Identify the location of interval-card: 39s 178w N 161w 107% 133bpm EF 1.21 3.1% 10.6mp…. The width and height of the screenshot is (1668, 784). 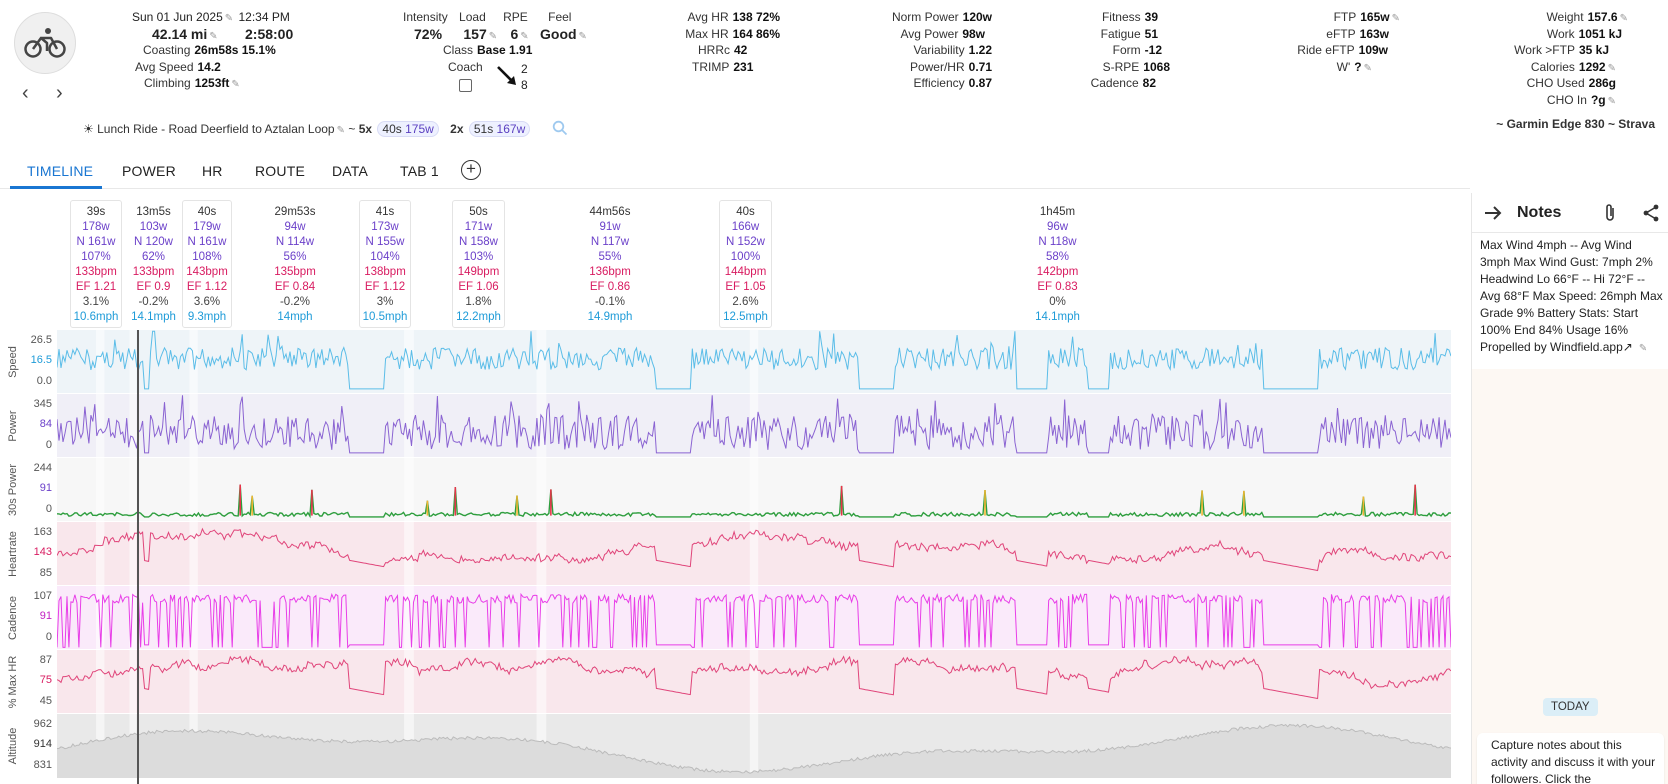
(96, 264).